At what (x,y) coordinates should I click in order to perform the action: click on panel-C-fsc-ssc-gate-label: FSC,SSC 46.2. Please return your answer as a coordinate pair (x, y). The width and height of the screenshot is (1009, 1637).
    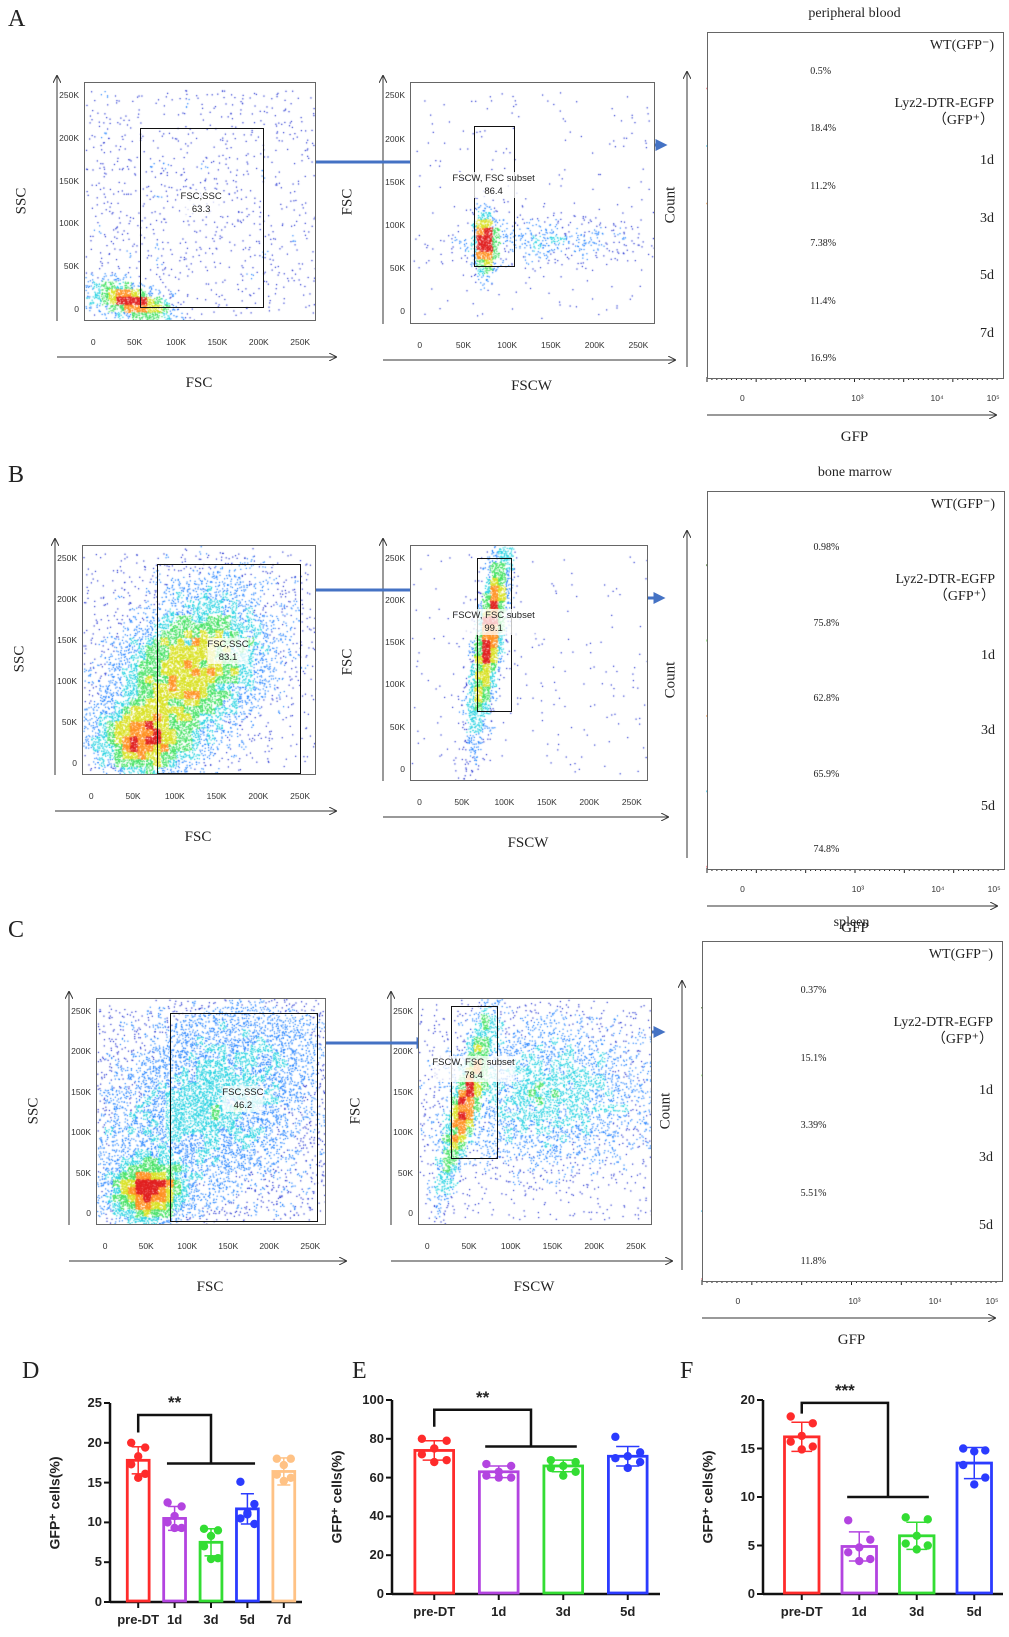
    Looking at the image, I should click on (243, 1099).